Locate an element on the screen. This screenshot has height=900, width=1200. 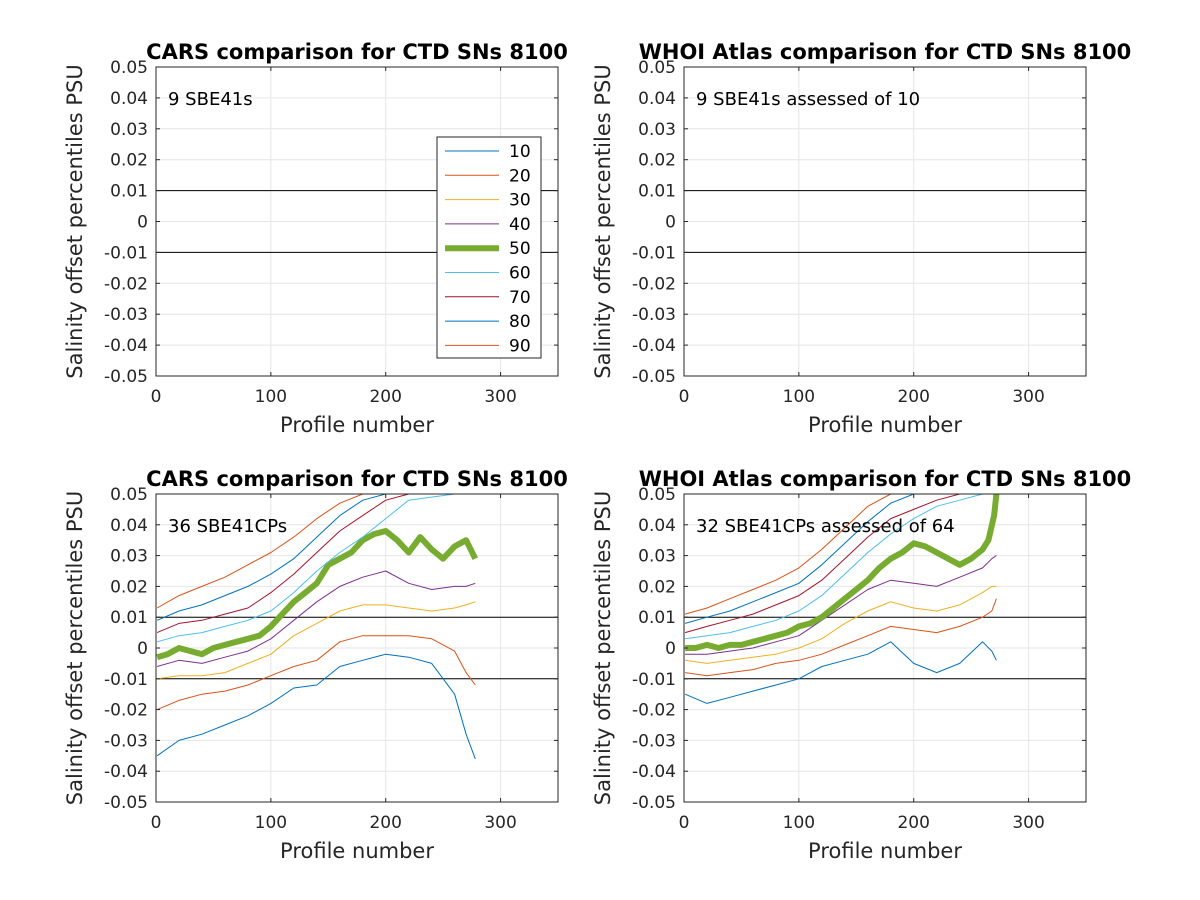
panel-annotation: 36 SBE41CPs is located at coordinates (227, 526).